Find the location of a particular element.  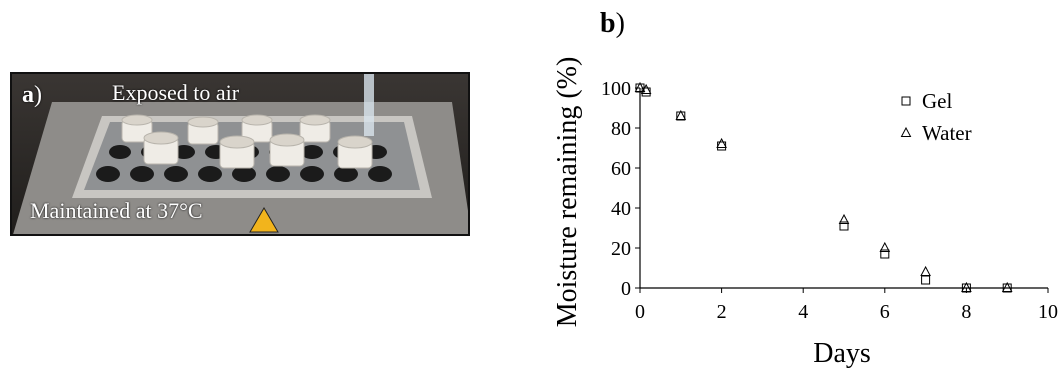

glass-rod is located at coordinates (369, 105).